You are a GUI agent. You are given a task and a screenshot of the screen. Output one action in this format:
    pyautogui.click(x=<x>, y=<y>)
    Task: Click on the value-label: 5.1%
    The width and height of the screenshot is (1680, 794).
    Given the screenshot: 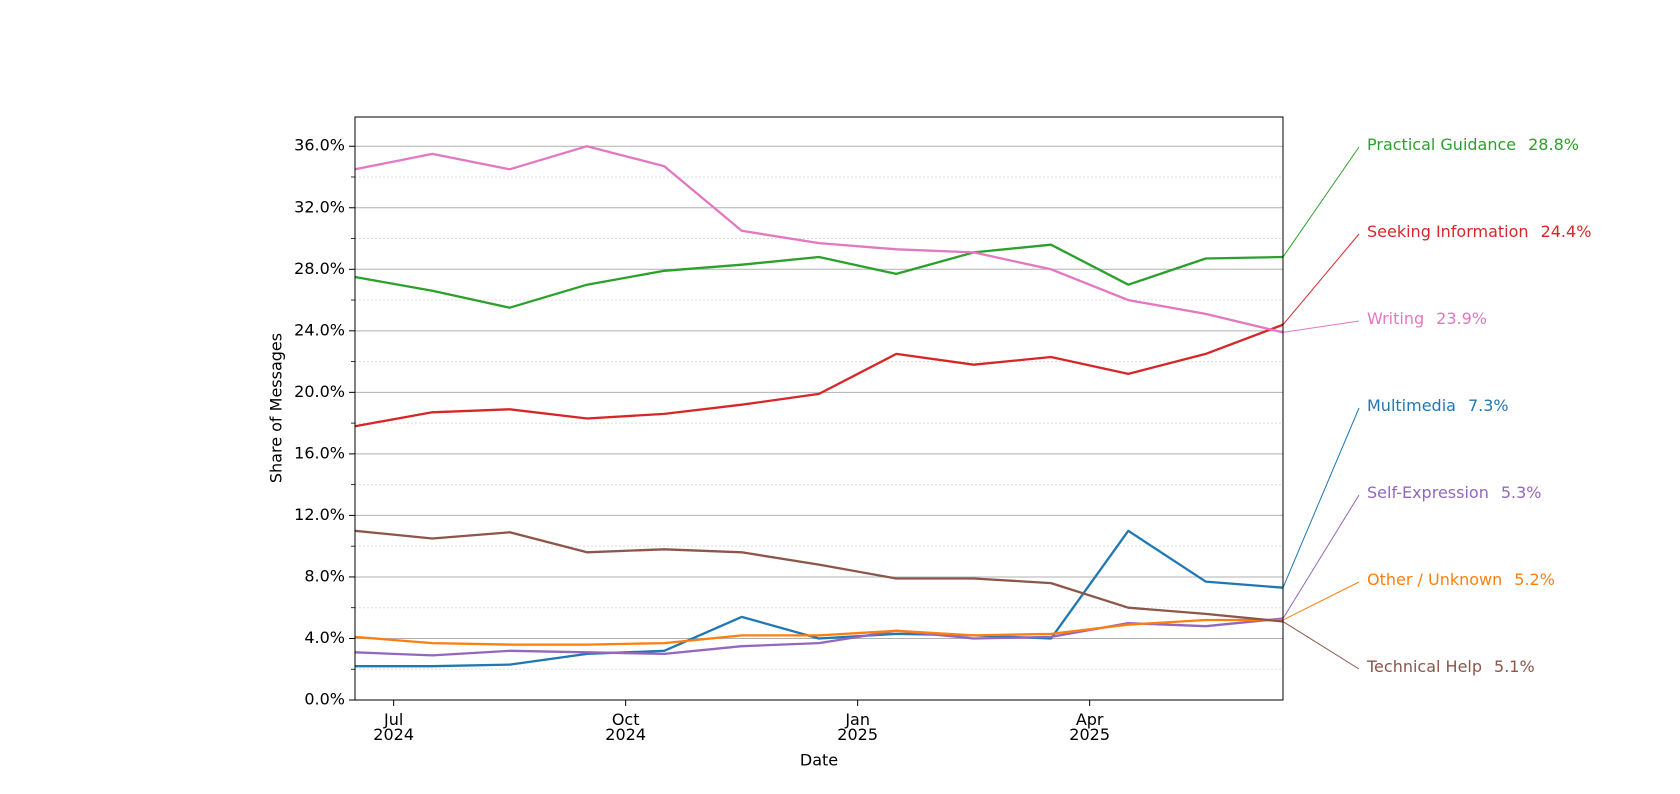 What is the action you would take?
    pyautogui.click(x=1514, y=666)
    